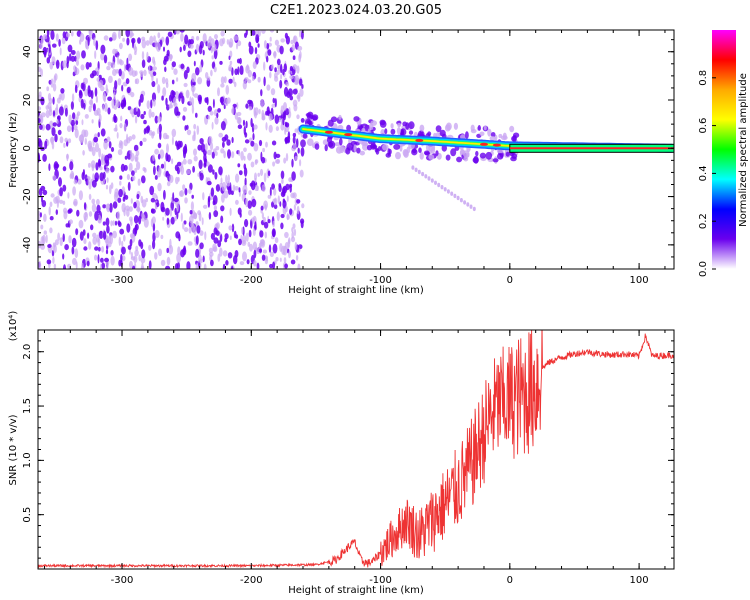  What do you see at coordinates (13, 326) in the screenshot?
I see `snr-scale-label: (x10⁴)` at bounding box center [13, 326].